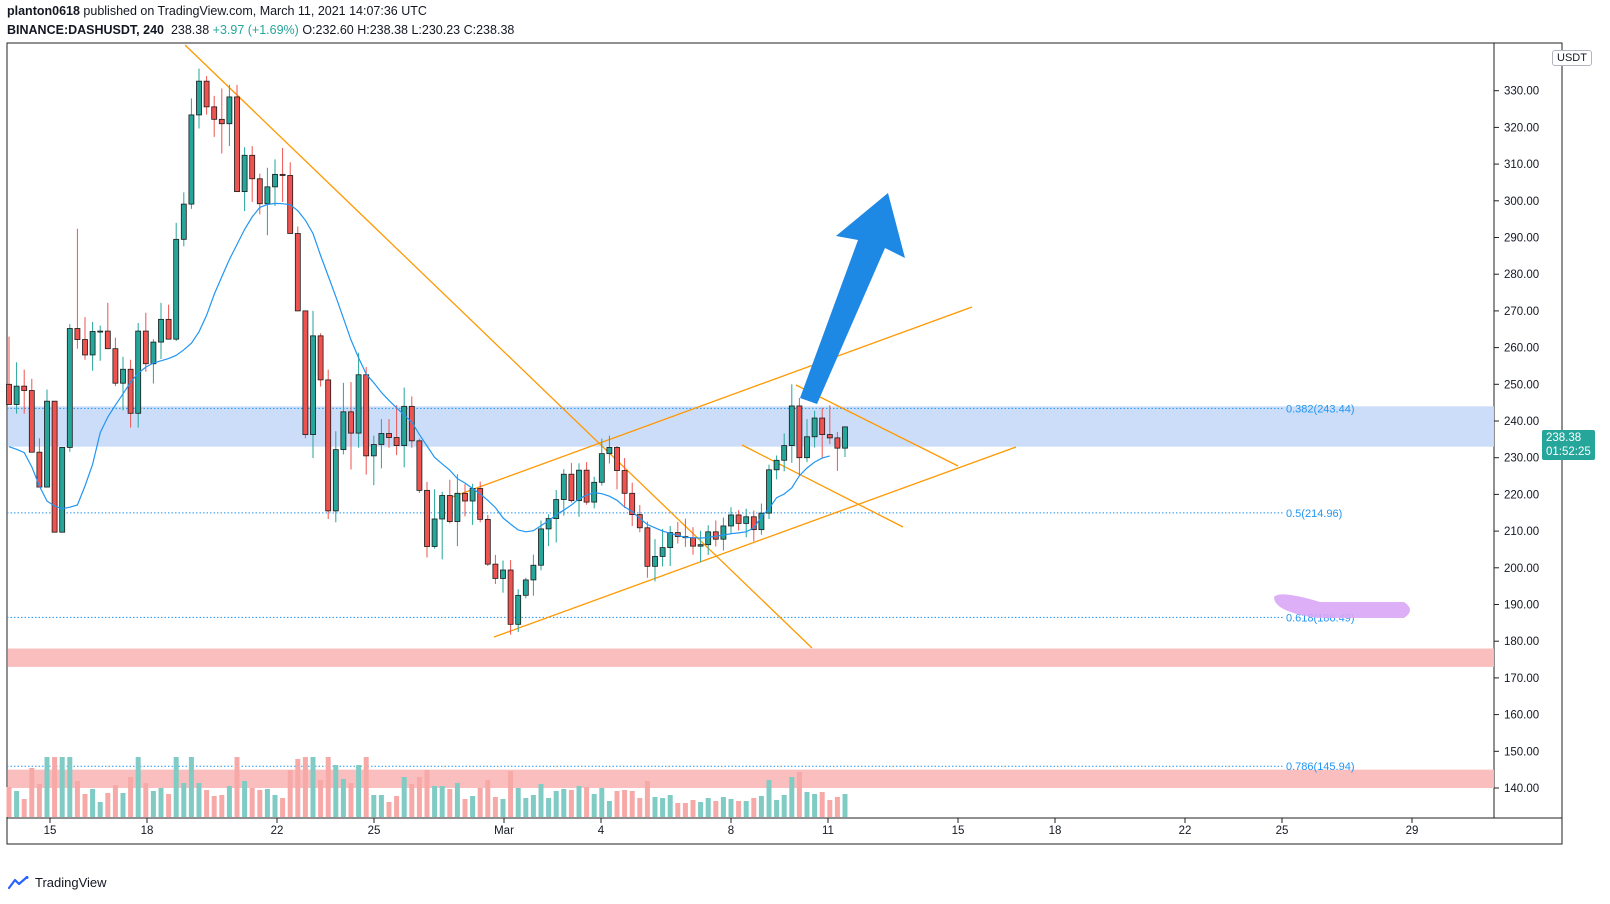 The image size is (1610, 904). What do you see at coordinates (1521, 312) in the screenshot?
I see `price-tick-label: 270.00` at bounding box center [1521, 312].